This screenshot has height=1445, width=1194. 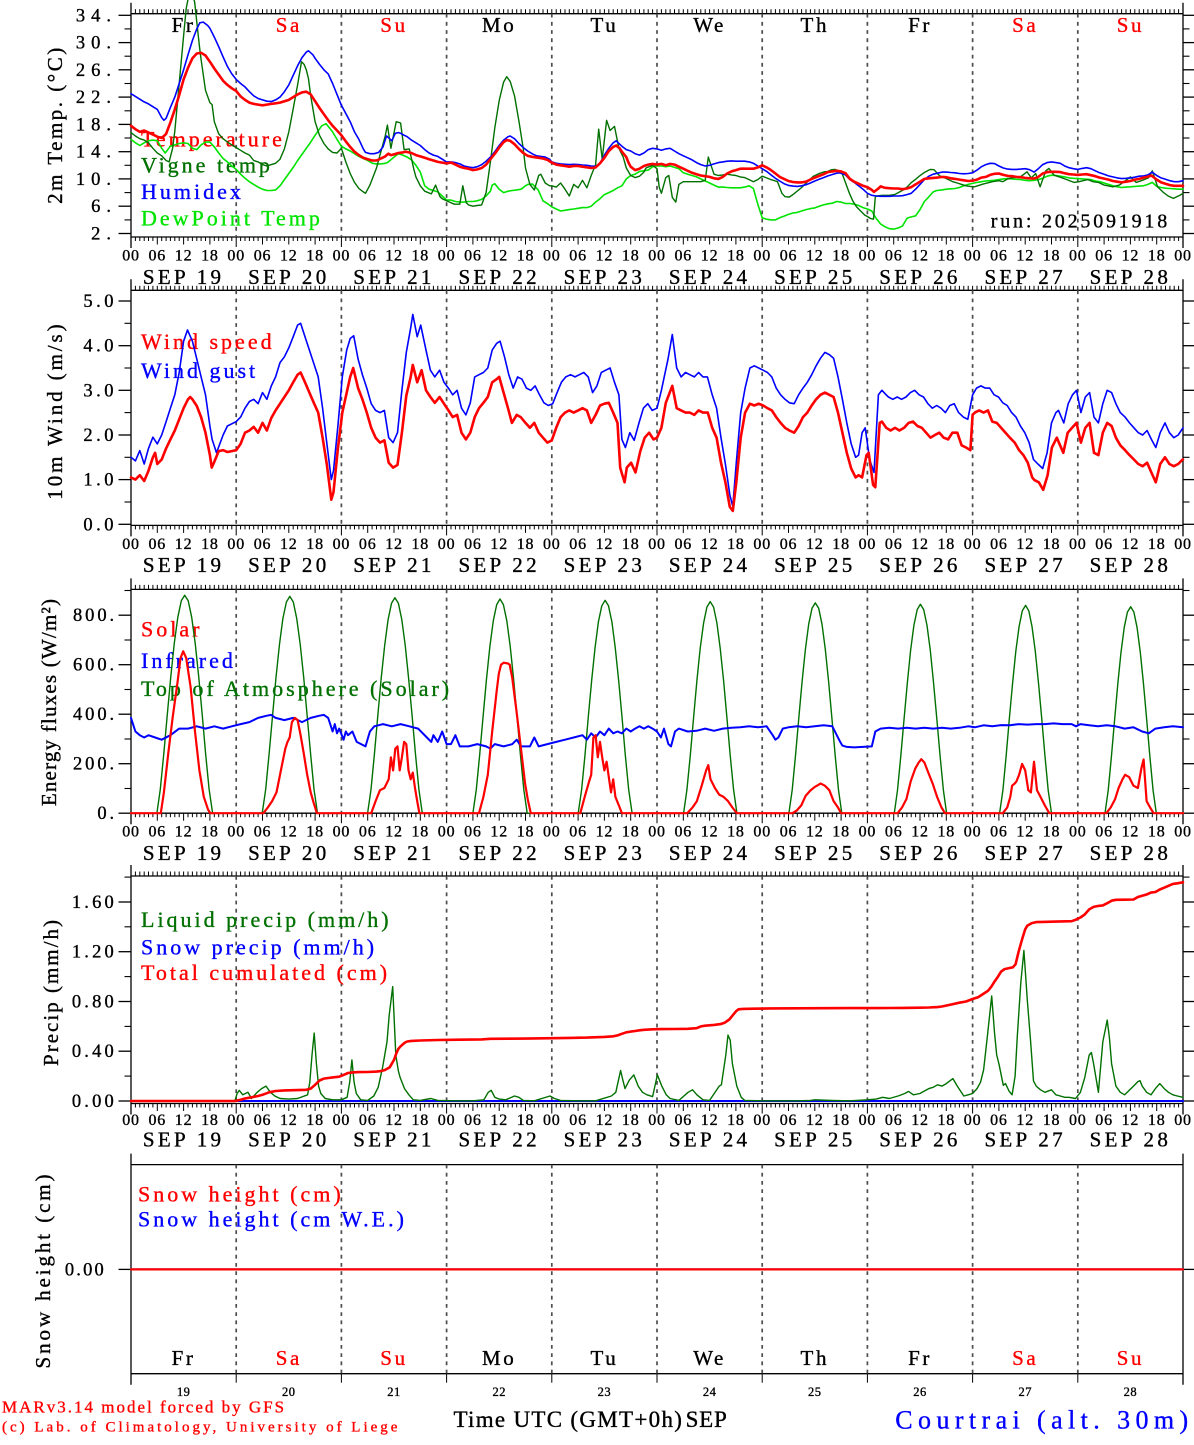 I want to click on svg-text: Time UTC (GMT+0h), so click(x=569, y=1419).